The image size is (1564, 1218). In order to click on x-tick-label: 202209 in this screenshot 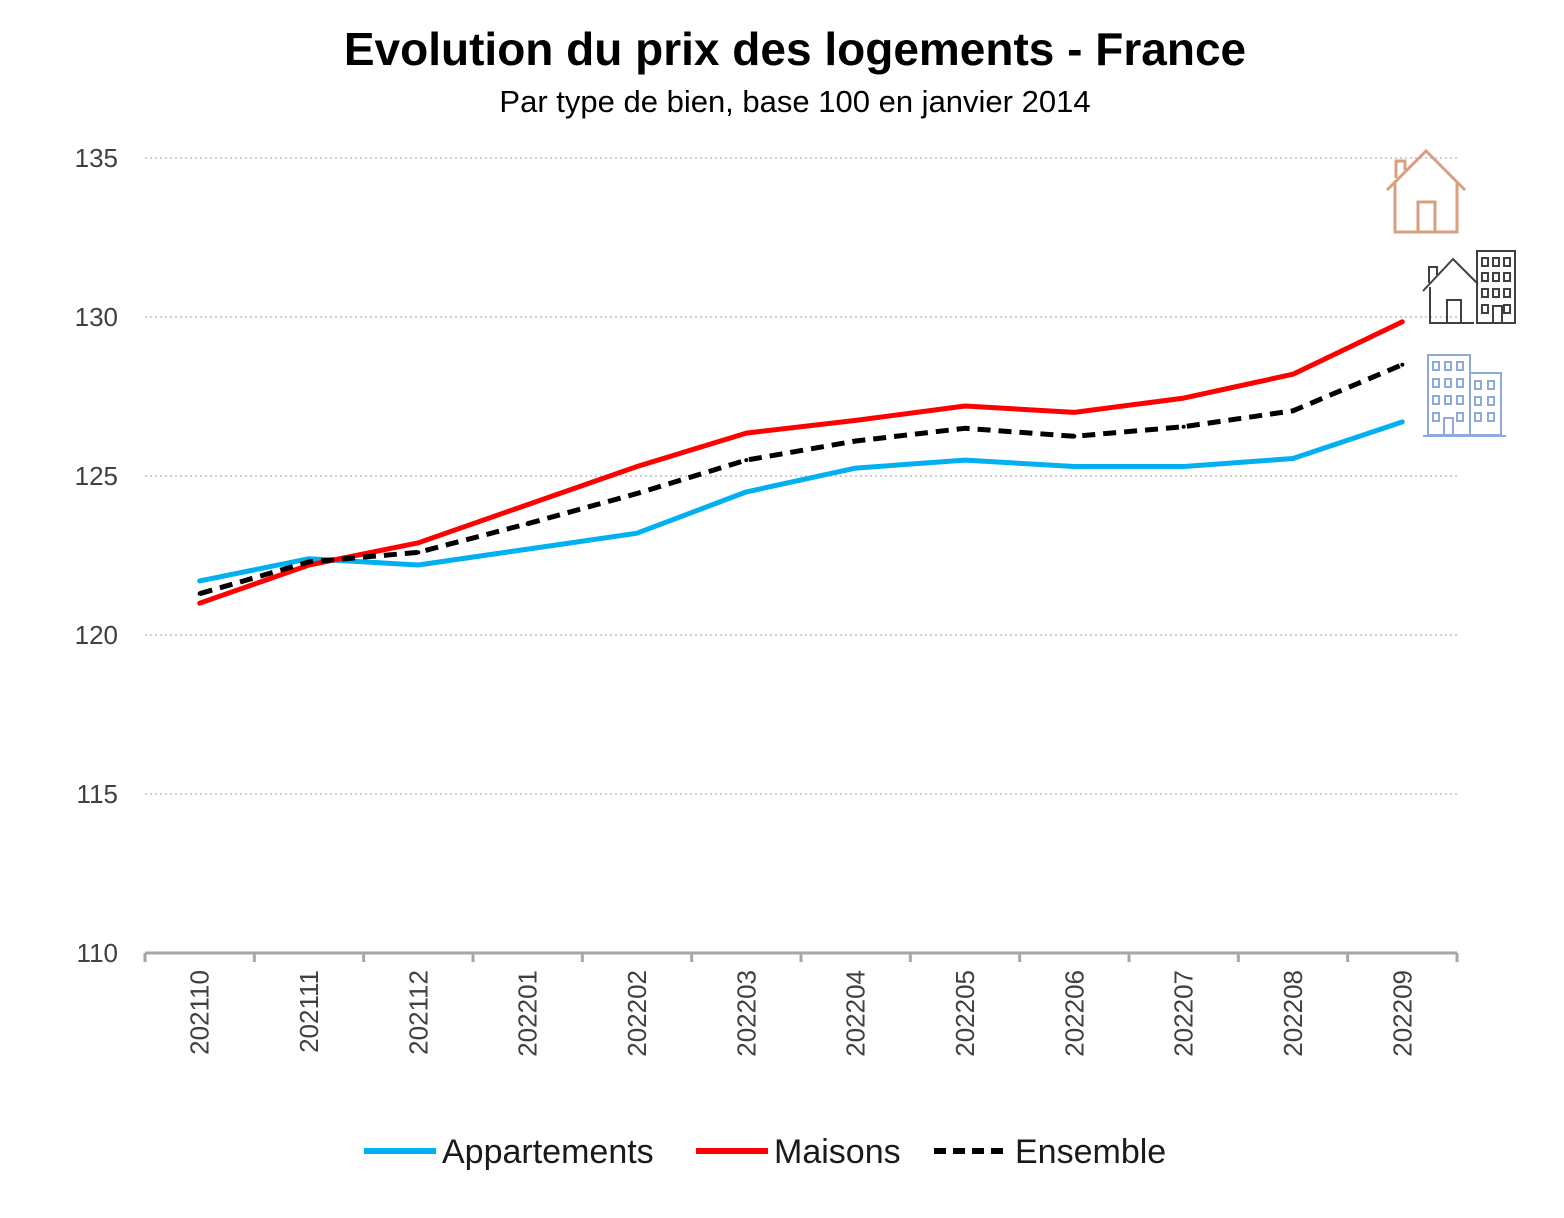, I will do `click(1402, 1013)`.